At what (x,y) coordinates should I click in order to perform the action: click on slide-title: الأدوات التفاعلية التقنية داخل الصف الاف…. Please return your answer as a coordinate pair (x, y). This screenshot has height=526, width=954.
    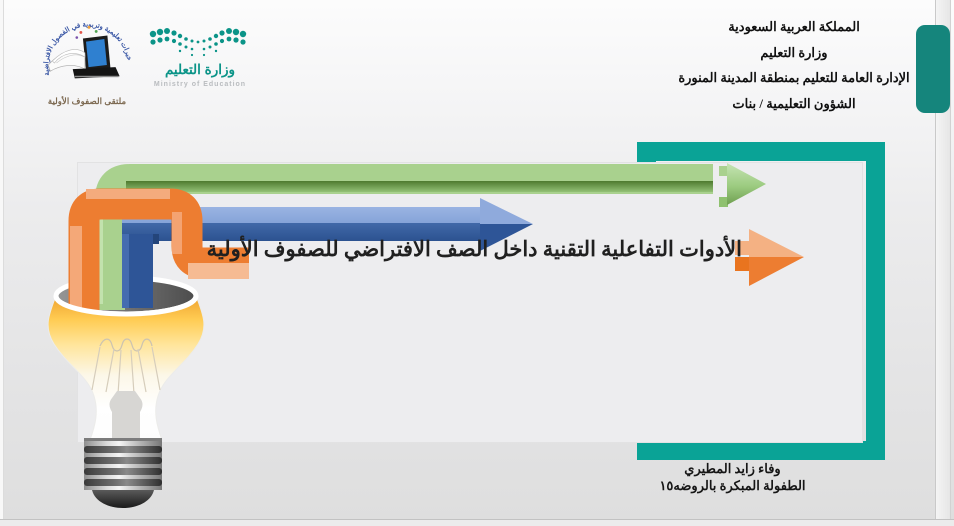
    Looking at the image, I should click on (474, 249).